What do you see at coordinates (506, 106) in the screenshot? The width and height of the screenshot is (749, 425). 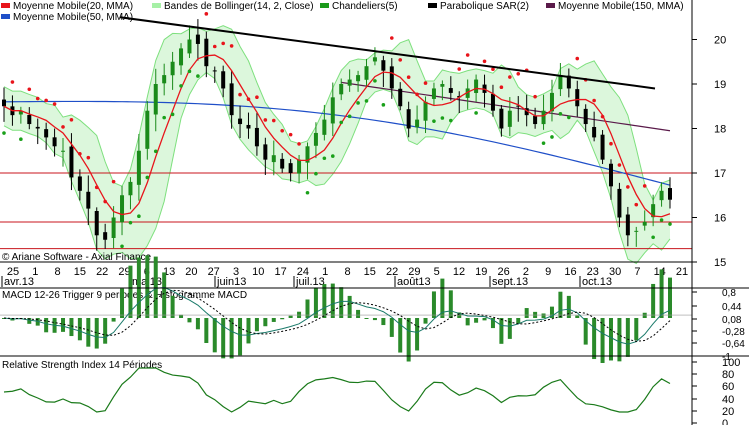 I see `moving-average-150-line` at bounding box center [506, 106].